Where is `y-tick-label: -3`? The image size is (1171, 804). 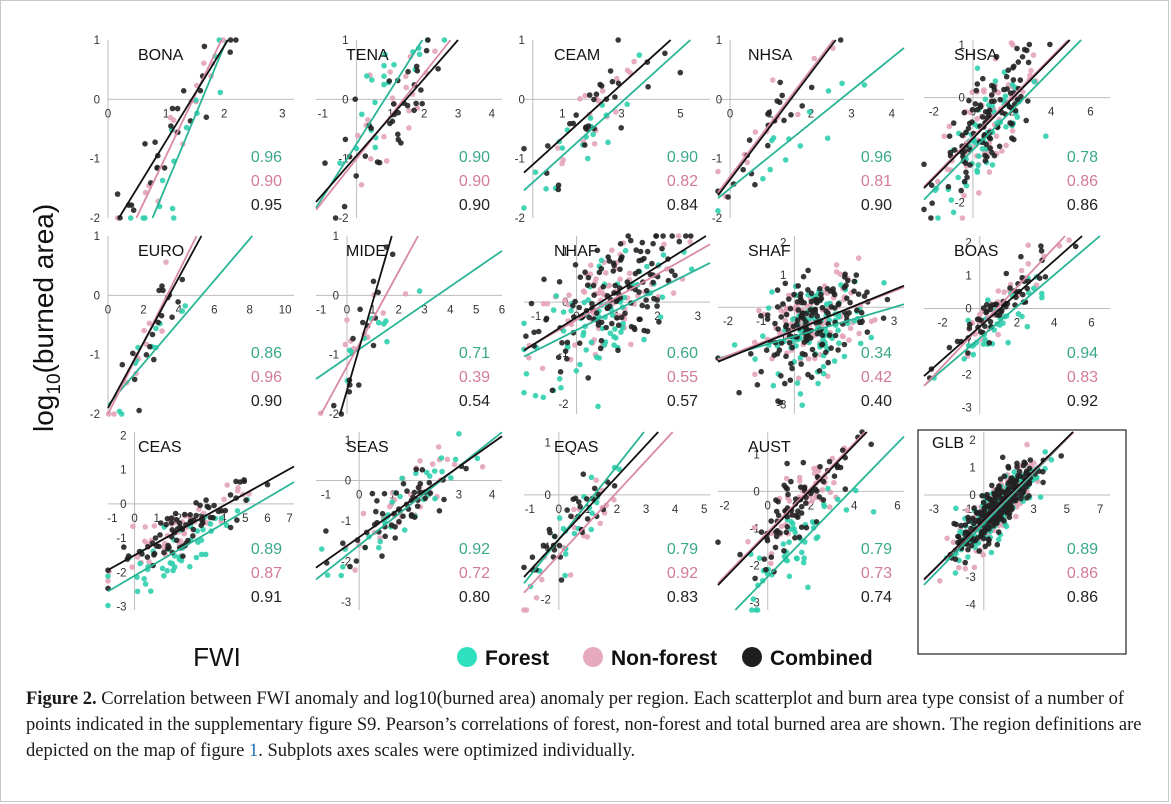
y-tick-label: -3 is located at coordinates (967, 408).